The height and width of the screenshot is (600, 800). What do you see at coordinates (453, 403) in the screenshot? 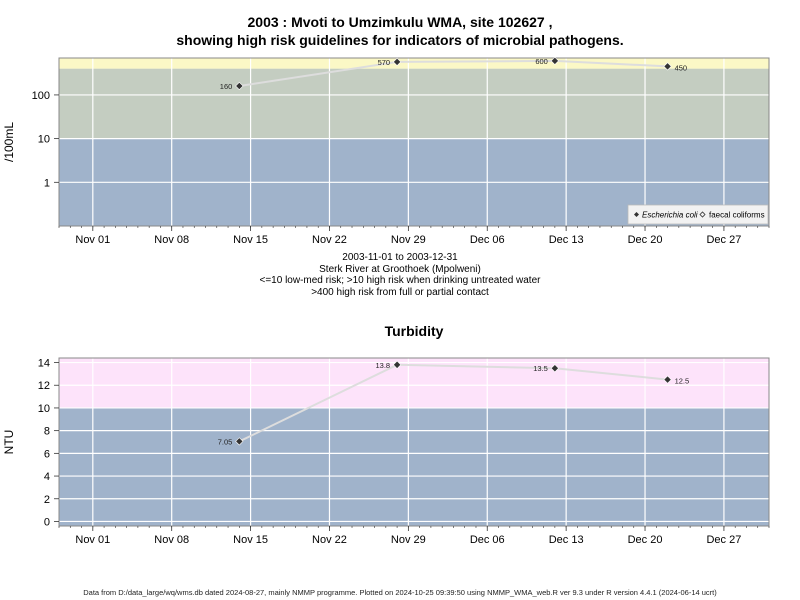
I see `chart2-series-line` at bounding box center [453, 403].